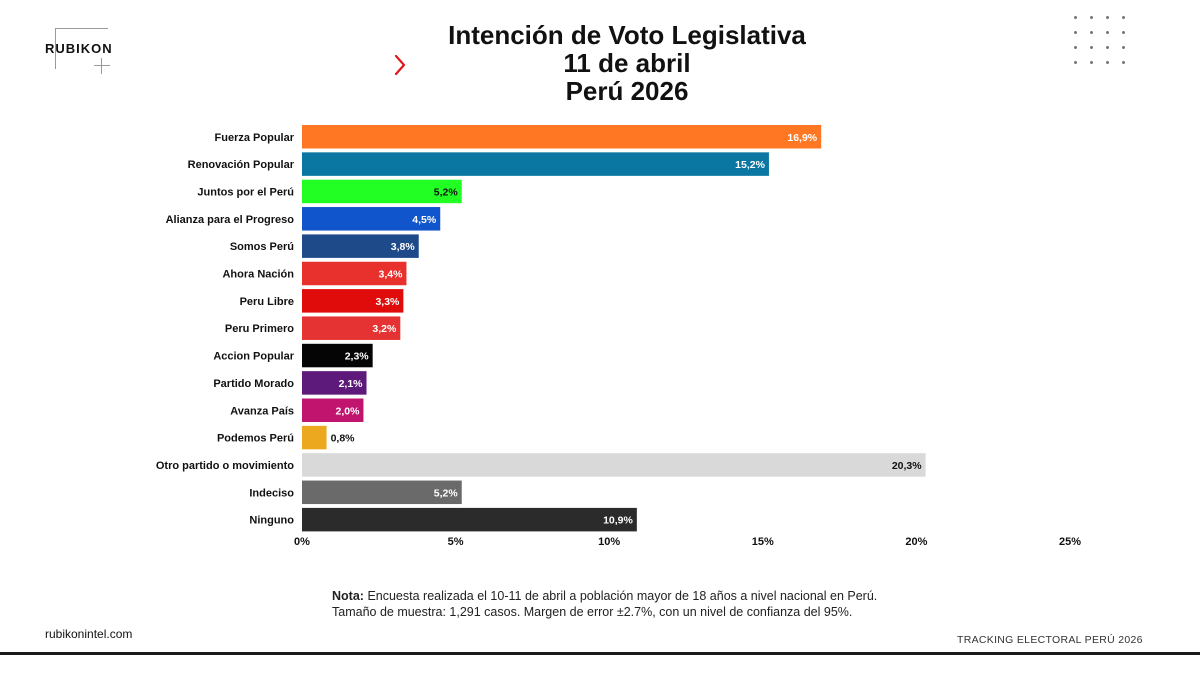 Image resolution: width=1200 pixels, height=675 pixels. What do you see at coordinates (357, 357) in the screenshot?
I see `data-label: 2,3%` at bounding box center [357, 357].